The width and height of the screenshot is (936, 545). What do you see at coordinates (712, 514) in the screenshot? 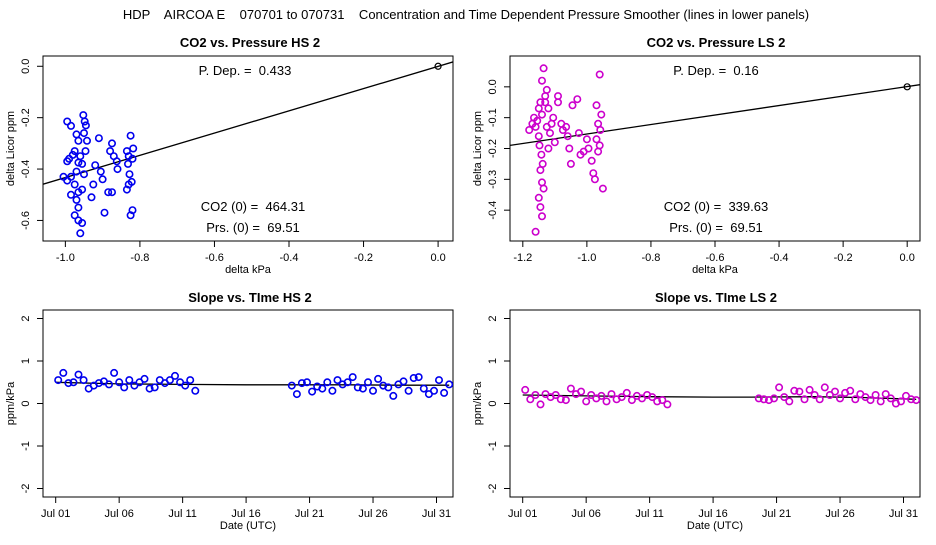
I see `x-tick-label: Jul 16` at bounding box center [712, 514].